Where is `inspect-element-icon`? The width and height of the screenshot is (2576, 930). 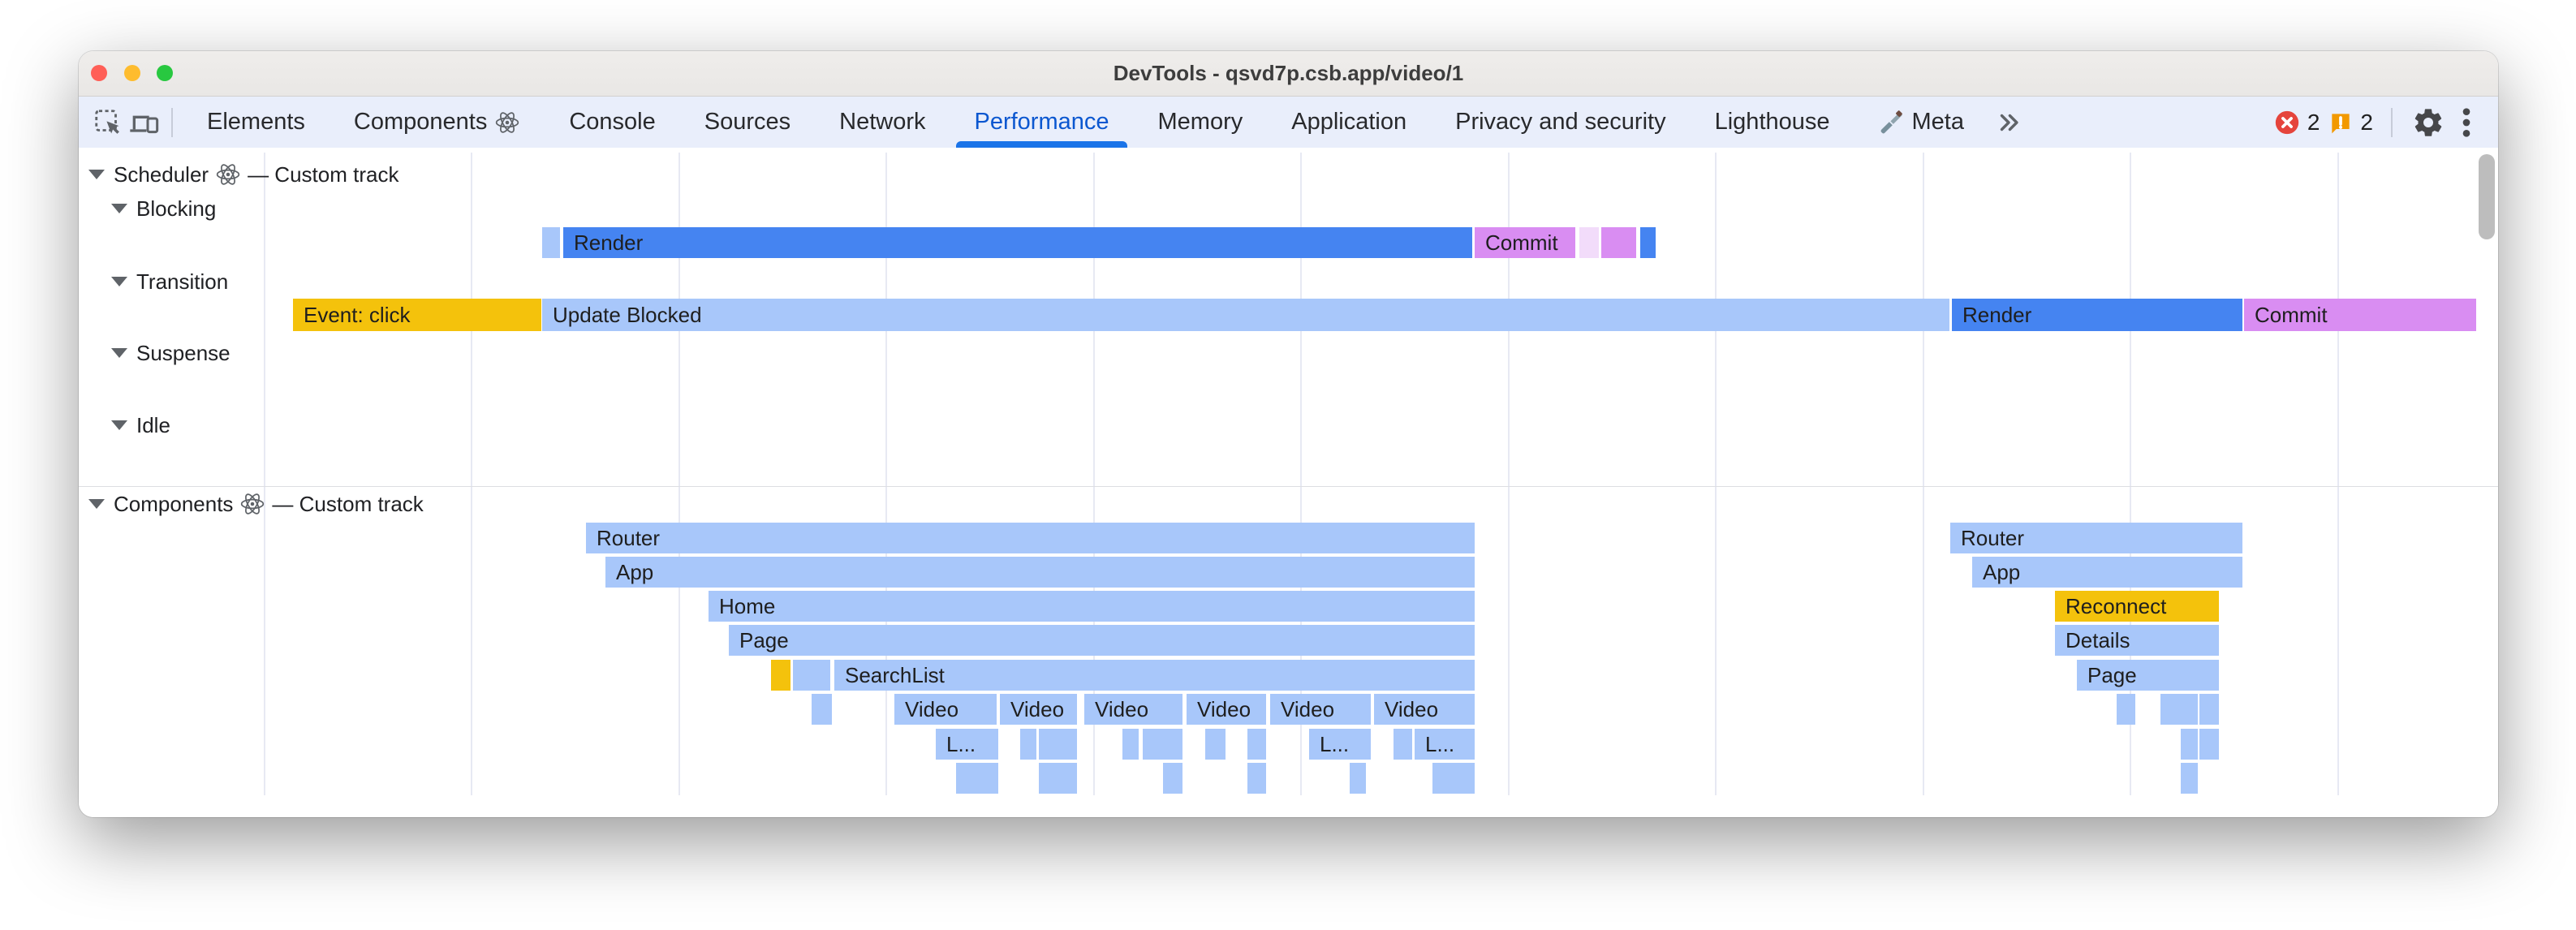 inspect-element-icon is located at coordinates (108, 122).